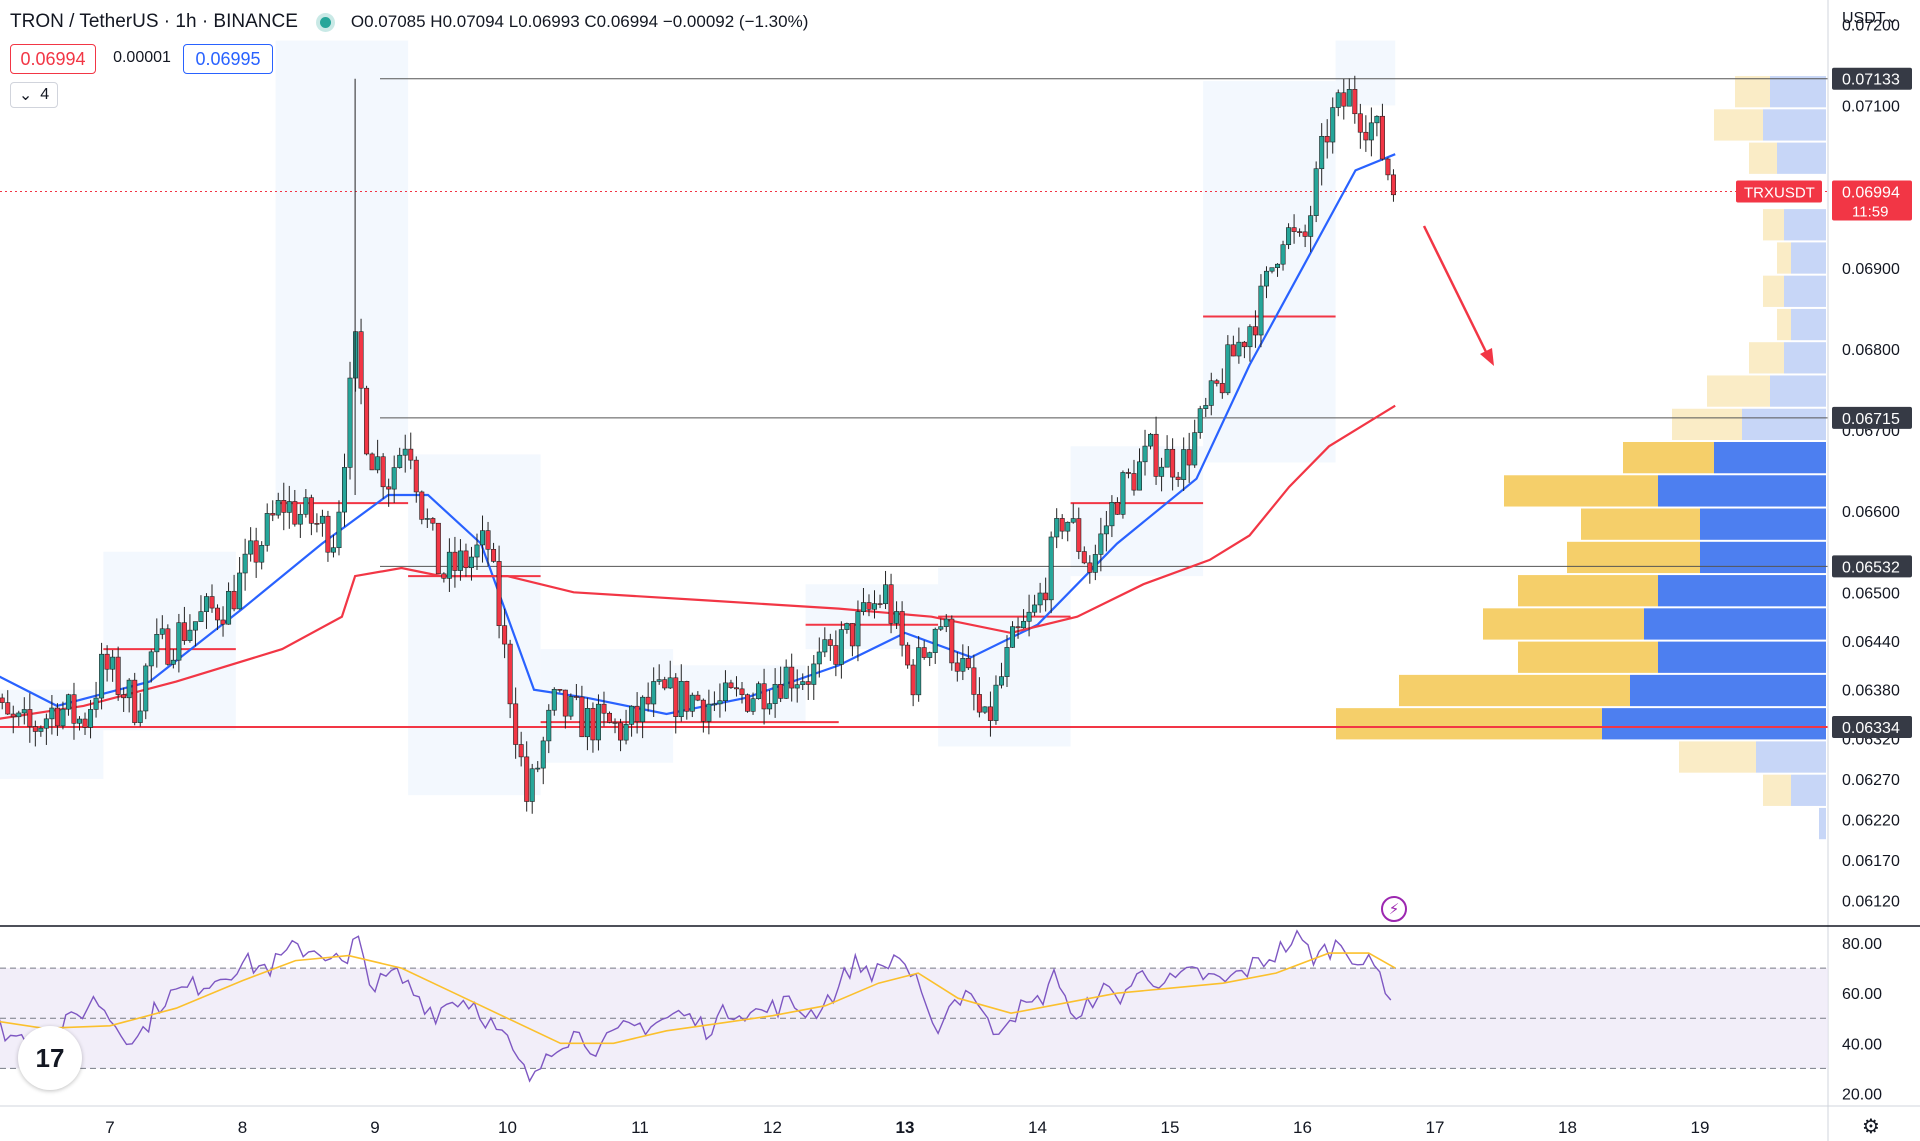  What do you see at coordinates (905, 1127) in the screenshot?
I see `time-tick-label: 13` at bounding box center [905, 1127].